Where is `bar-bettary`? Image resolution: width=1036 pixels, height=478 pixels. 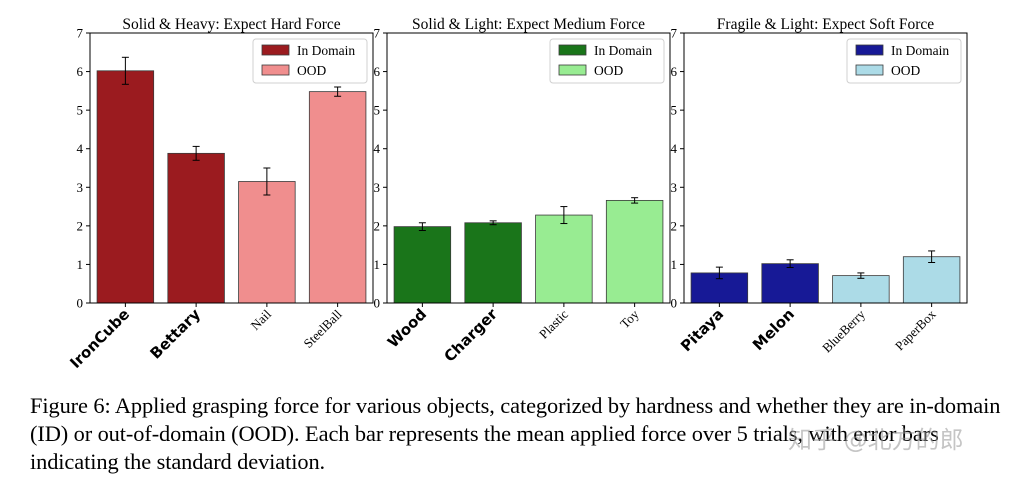 bar-bettary is located at coordinates (196, 228).